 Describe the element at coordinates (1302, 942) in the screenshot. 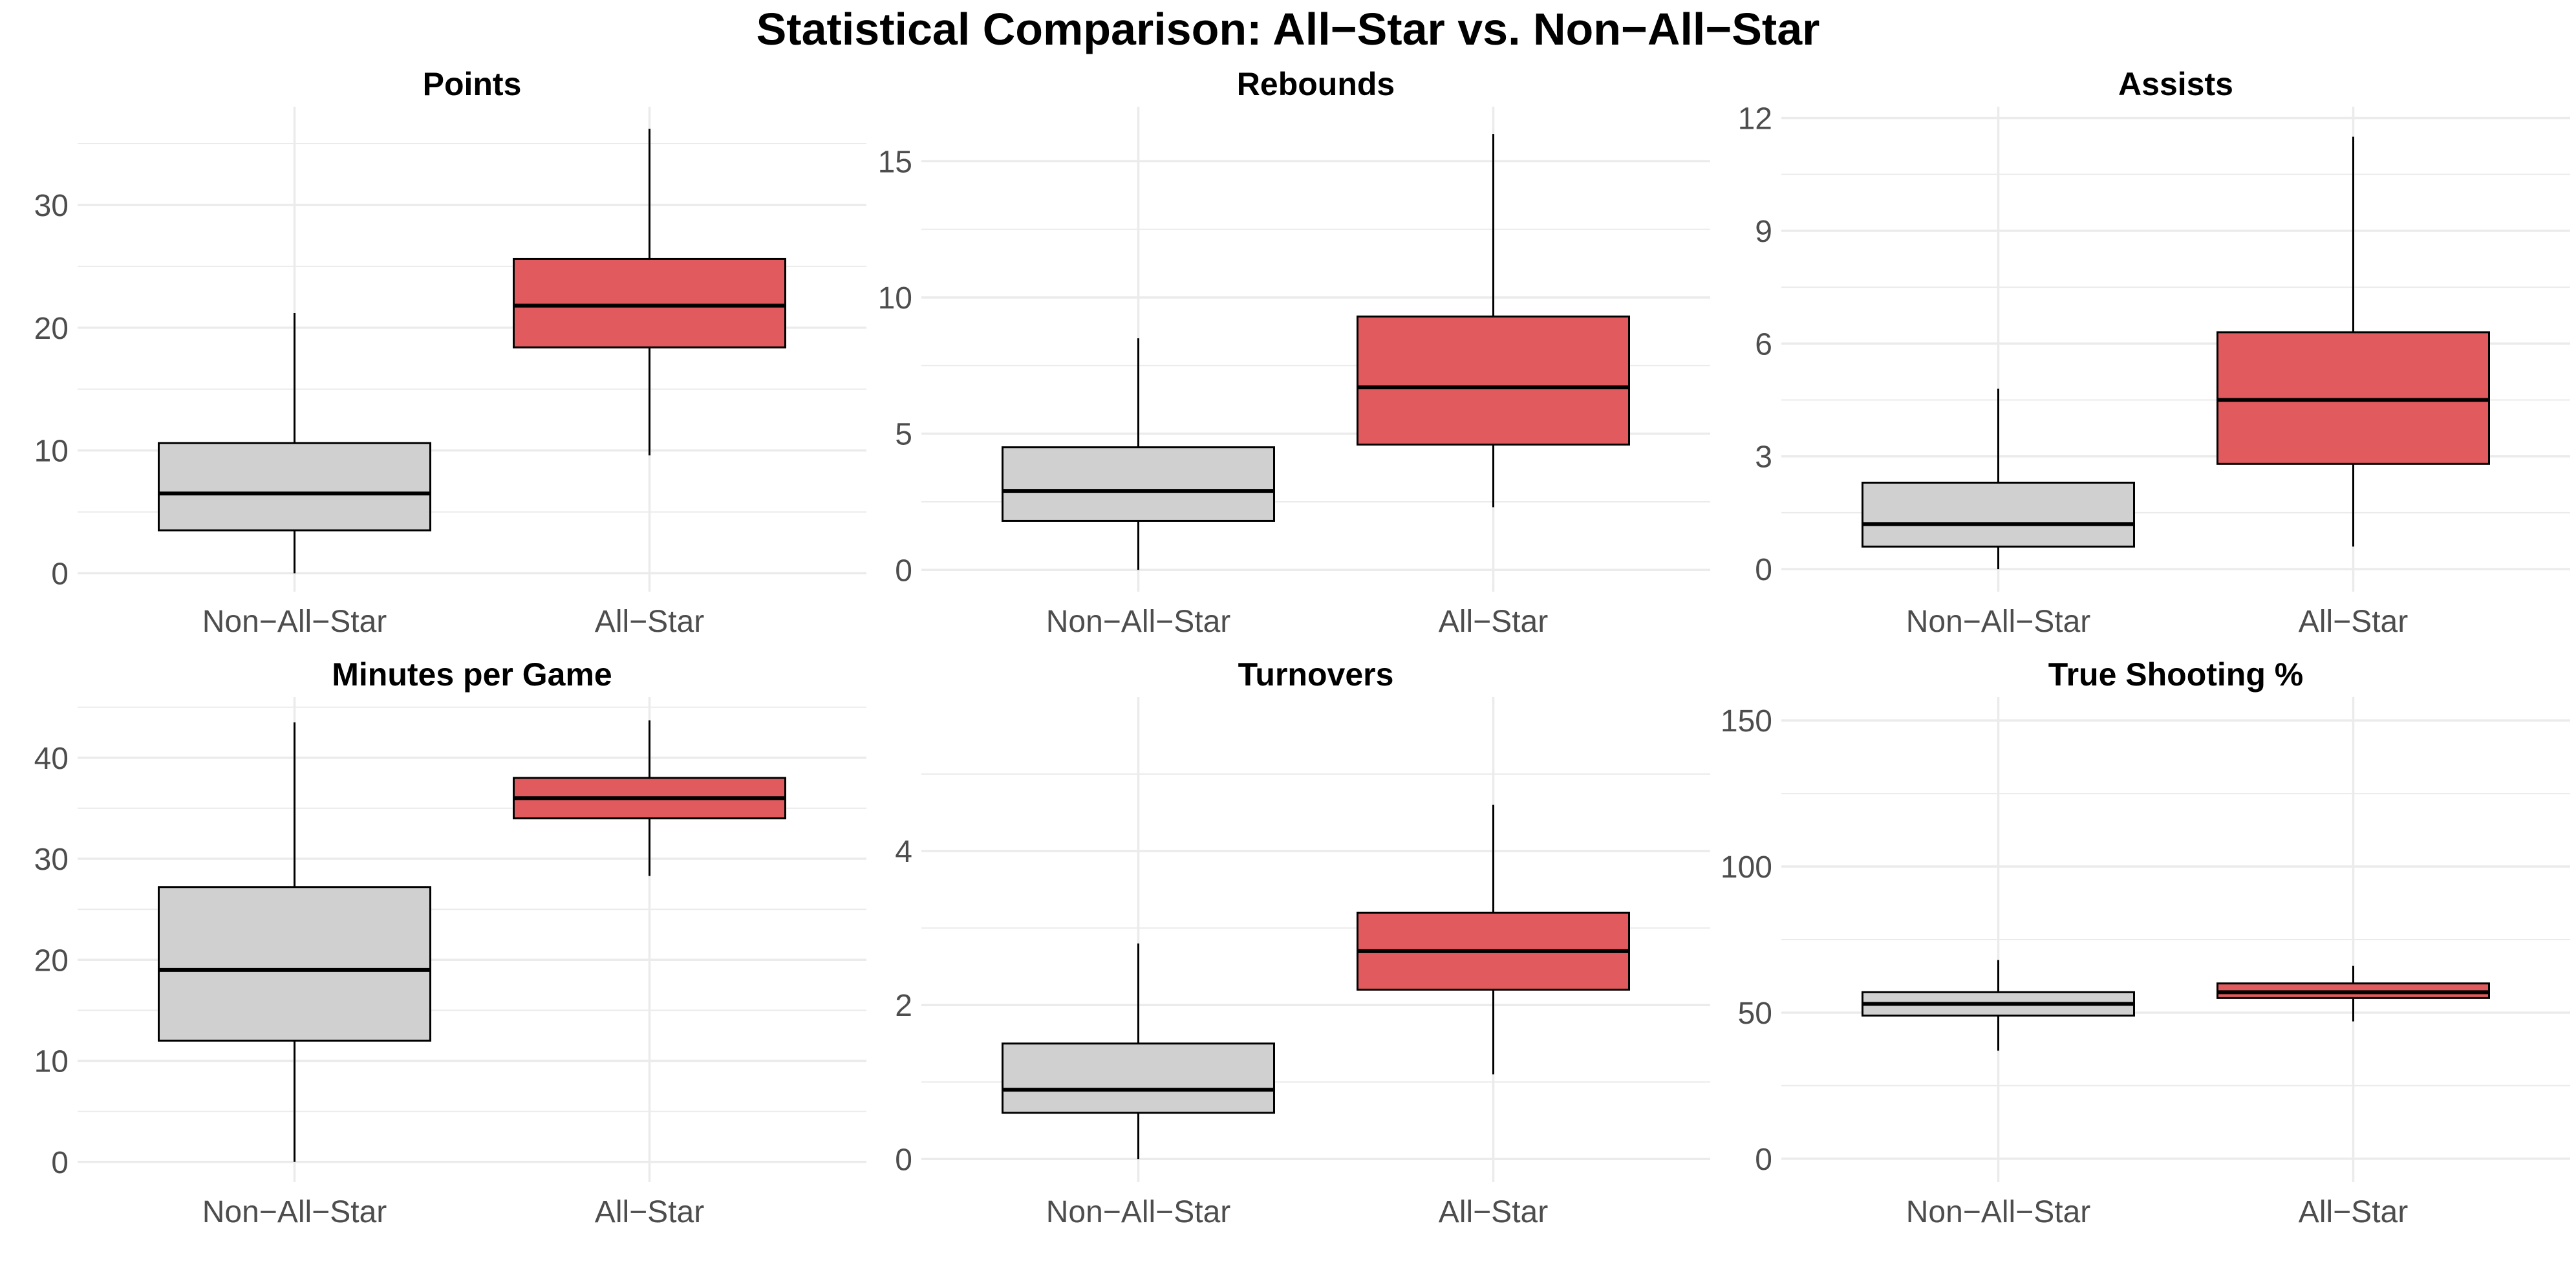

I see `panel-5: Turnovers 0 2 4 Non−All−Star All−Star` at that location.